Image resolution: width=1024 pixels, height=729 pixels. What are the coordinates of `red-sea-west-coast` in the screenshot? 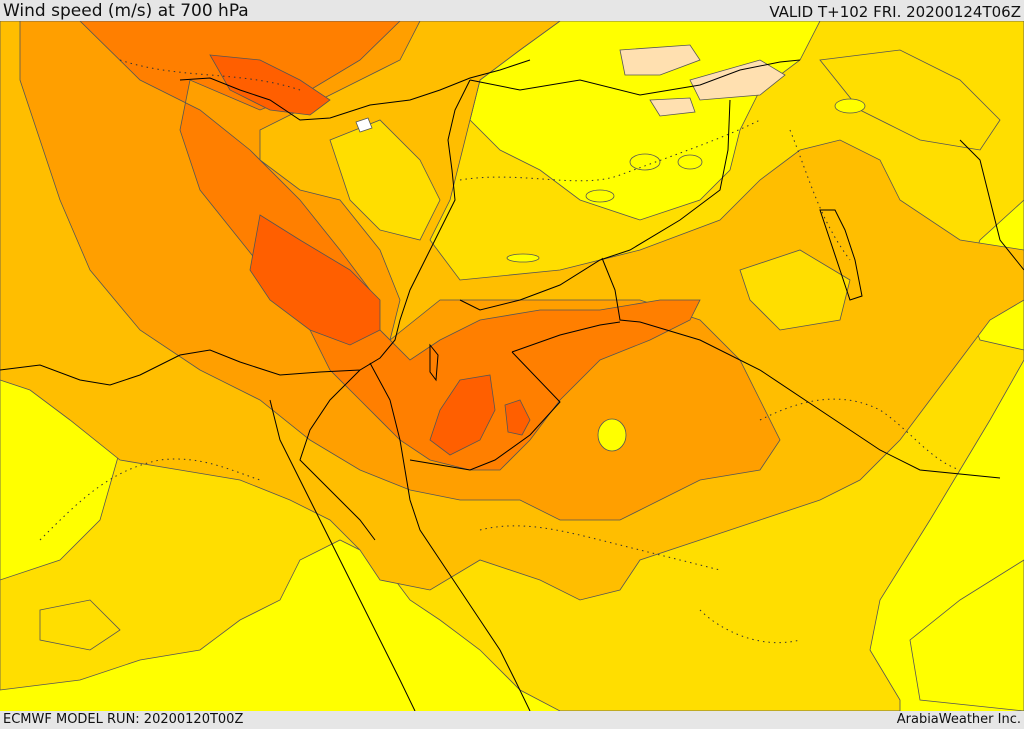 It's located at (342, 555).